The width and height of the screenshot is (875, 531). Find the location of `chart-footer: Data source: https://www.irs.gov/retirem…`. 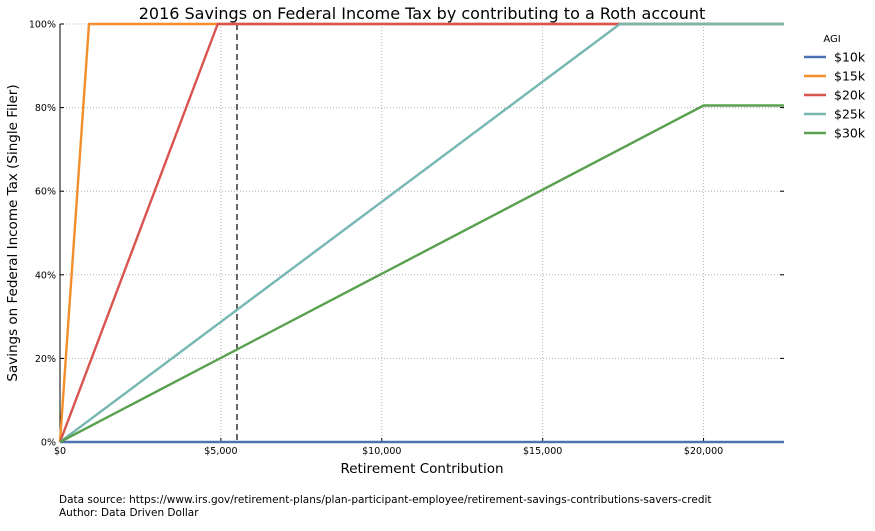

chart-footer: Data source: https://www.irs.gov/retirem… is located at coordinates (385, 507).